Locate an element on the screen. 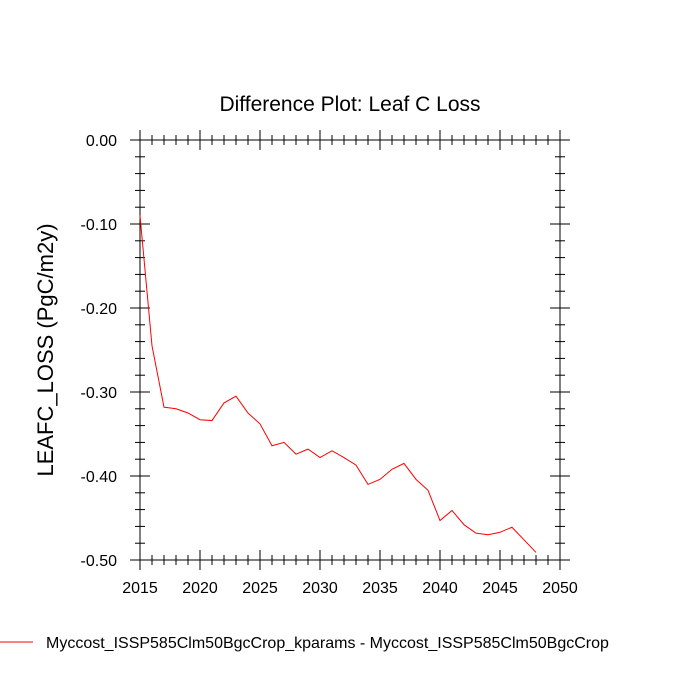  x-tick-label: 2020 is located at coordinates (200, 588).